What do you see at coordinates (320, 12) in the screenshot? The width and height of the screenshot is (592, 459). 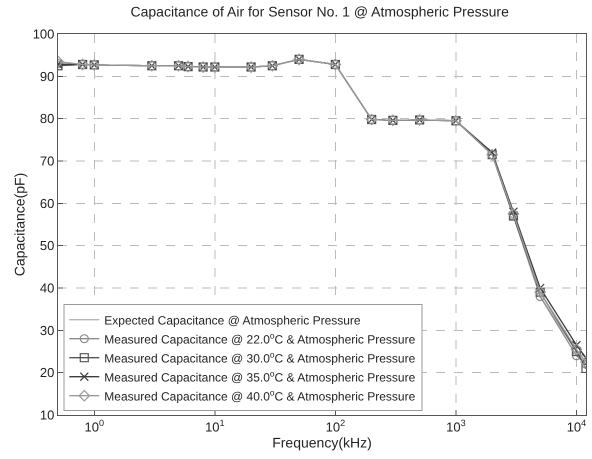 I see `chart-title: Capacitance of Air for Sensor No. 1 @ Atmospheric Pressure` at bounding box center [320, 12].